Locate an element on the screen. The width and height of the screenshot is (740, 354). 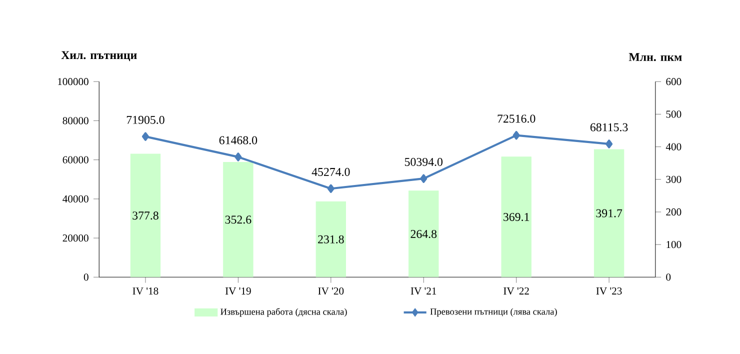
data-label: 68115.3 is located at coordinates (609, 127).